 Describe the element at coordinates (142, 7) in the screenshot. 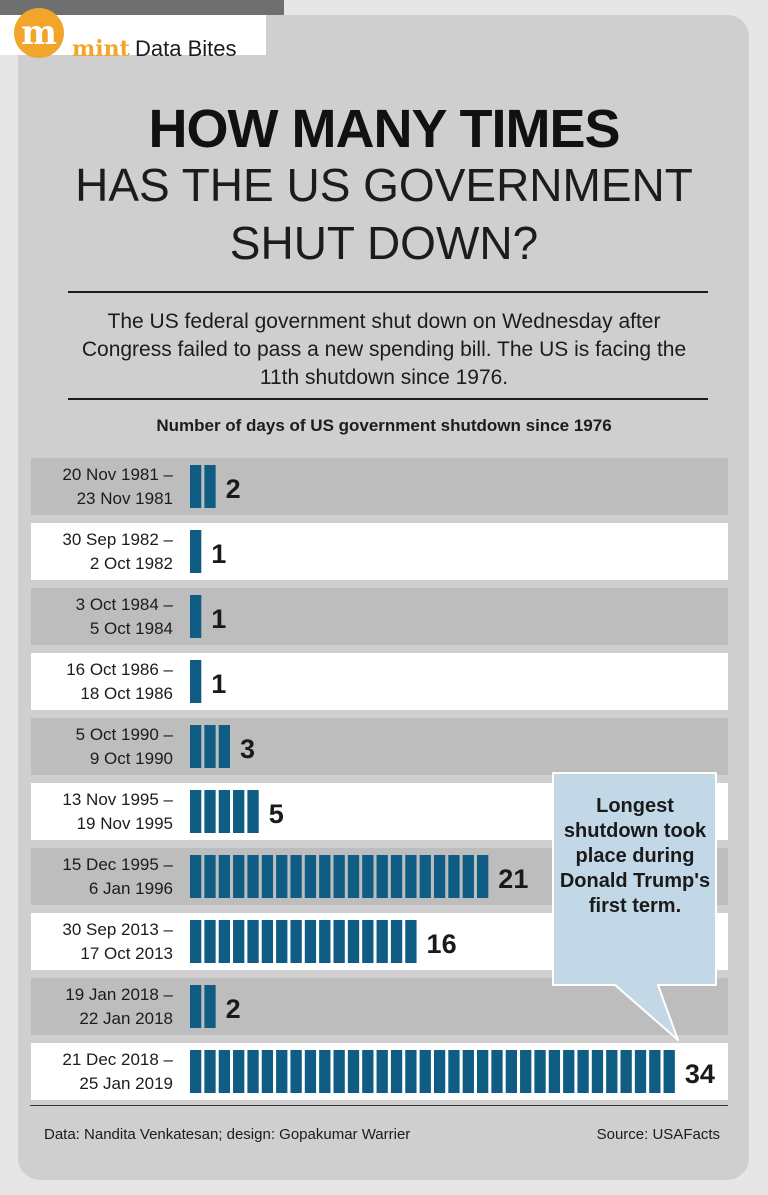

I see `top-strip` at that location.